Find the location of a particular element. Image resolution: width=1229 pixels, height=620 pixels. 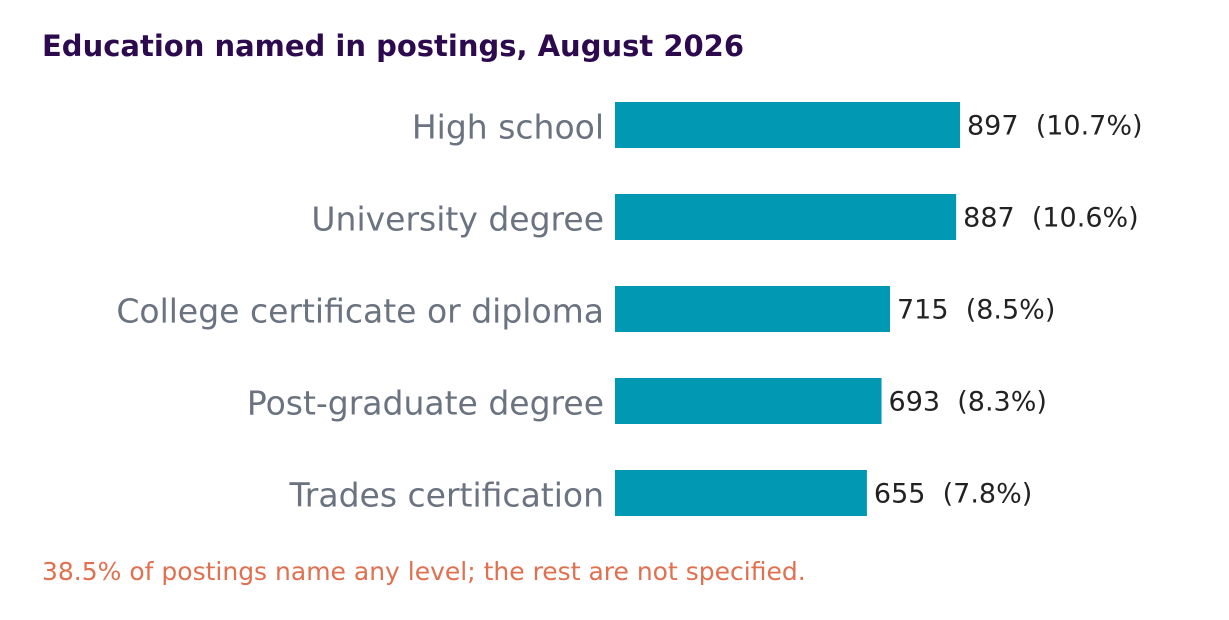

category-label: College certificate or diploma is located at coordinates (360, 311).